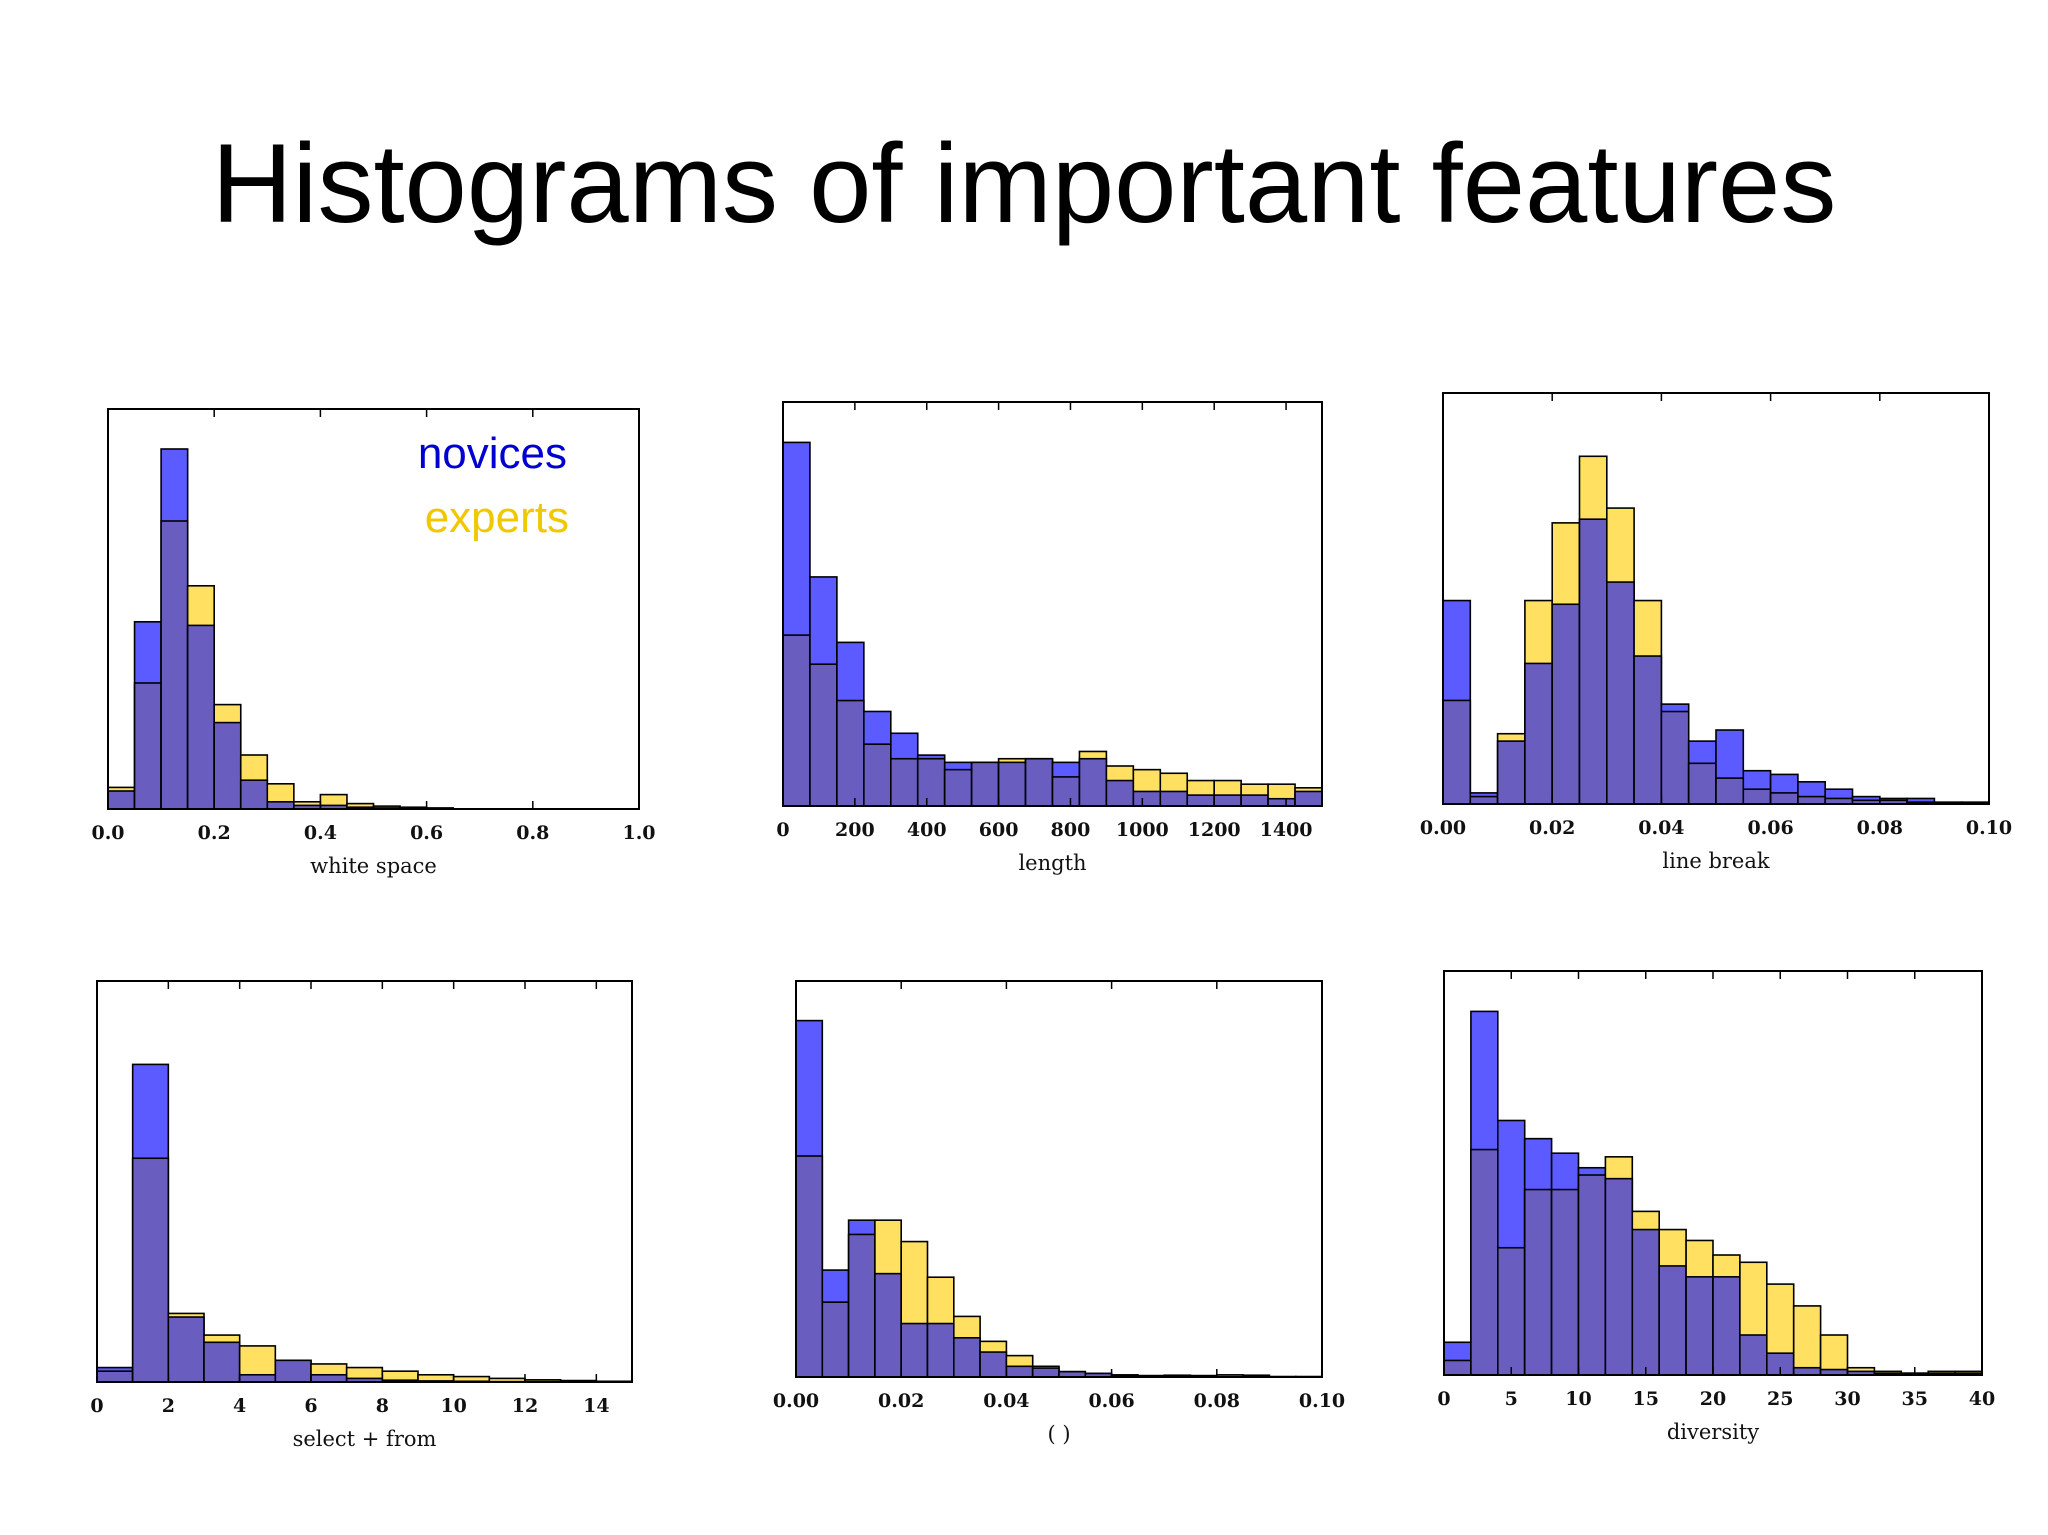  Describe the element at coordinates (107, 833) in the screenshot. I see `x-tick-label: 0.0` at that location.